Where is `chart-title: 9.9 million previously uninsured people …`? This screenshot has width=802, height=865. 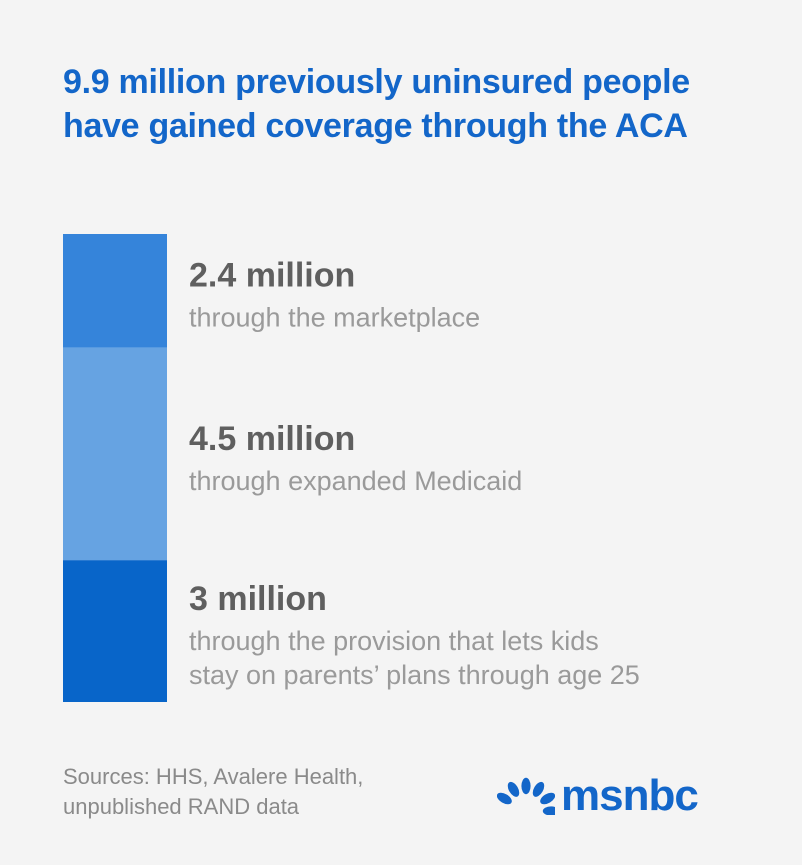 chart-title: 9.9 million previously uninsured people … is located at coordinates (376, 104).